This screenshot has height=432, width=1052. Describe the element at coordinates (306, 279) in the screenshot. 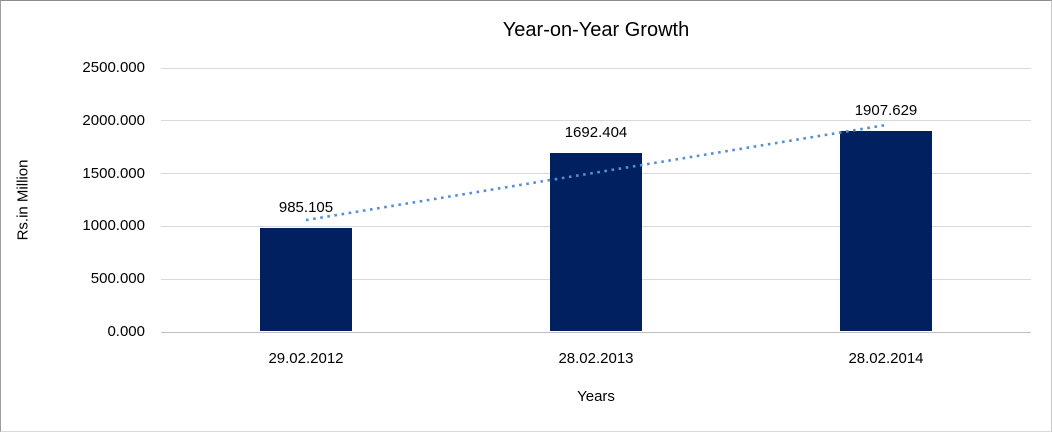

I see `bar-29.02.2012` at that location.